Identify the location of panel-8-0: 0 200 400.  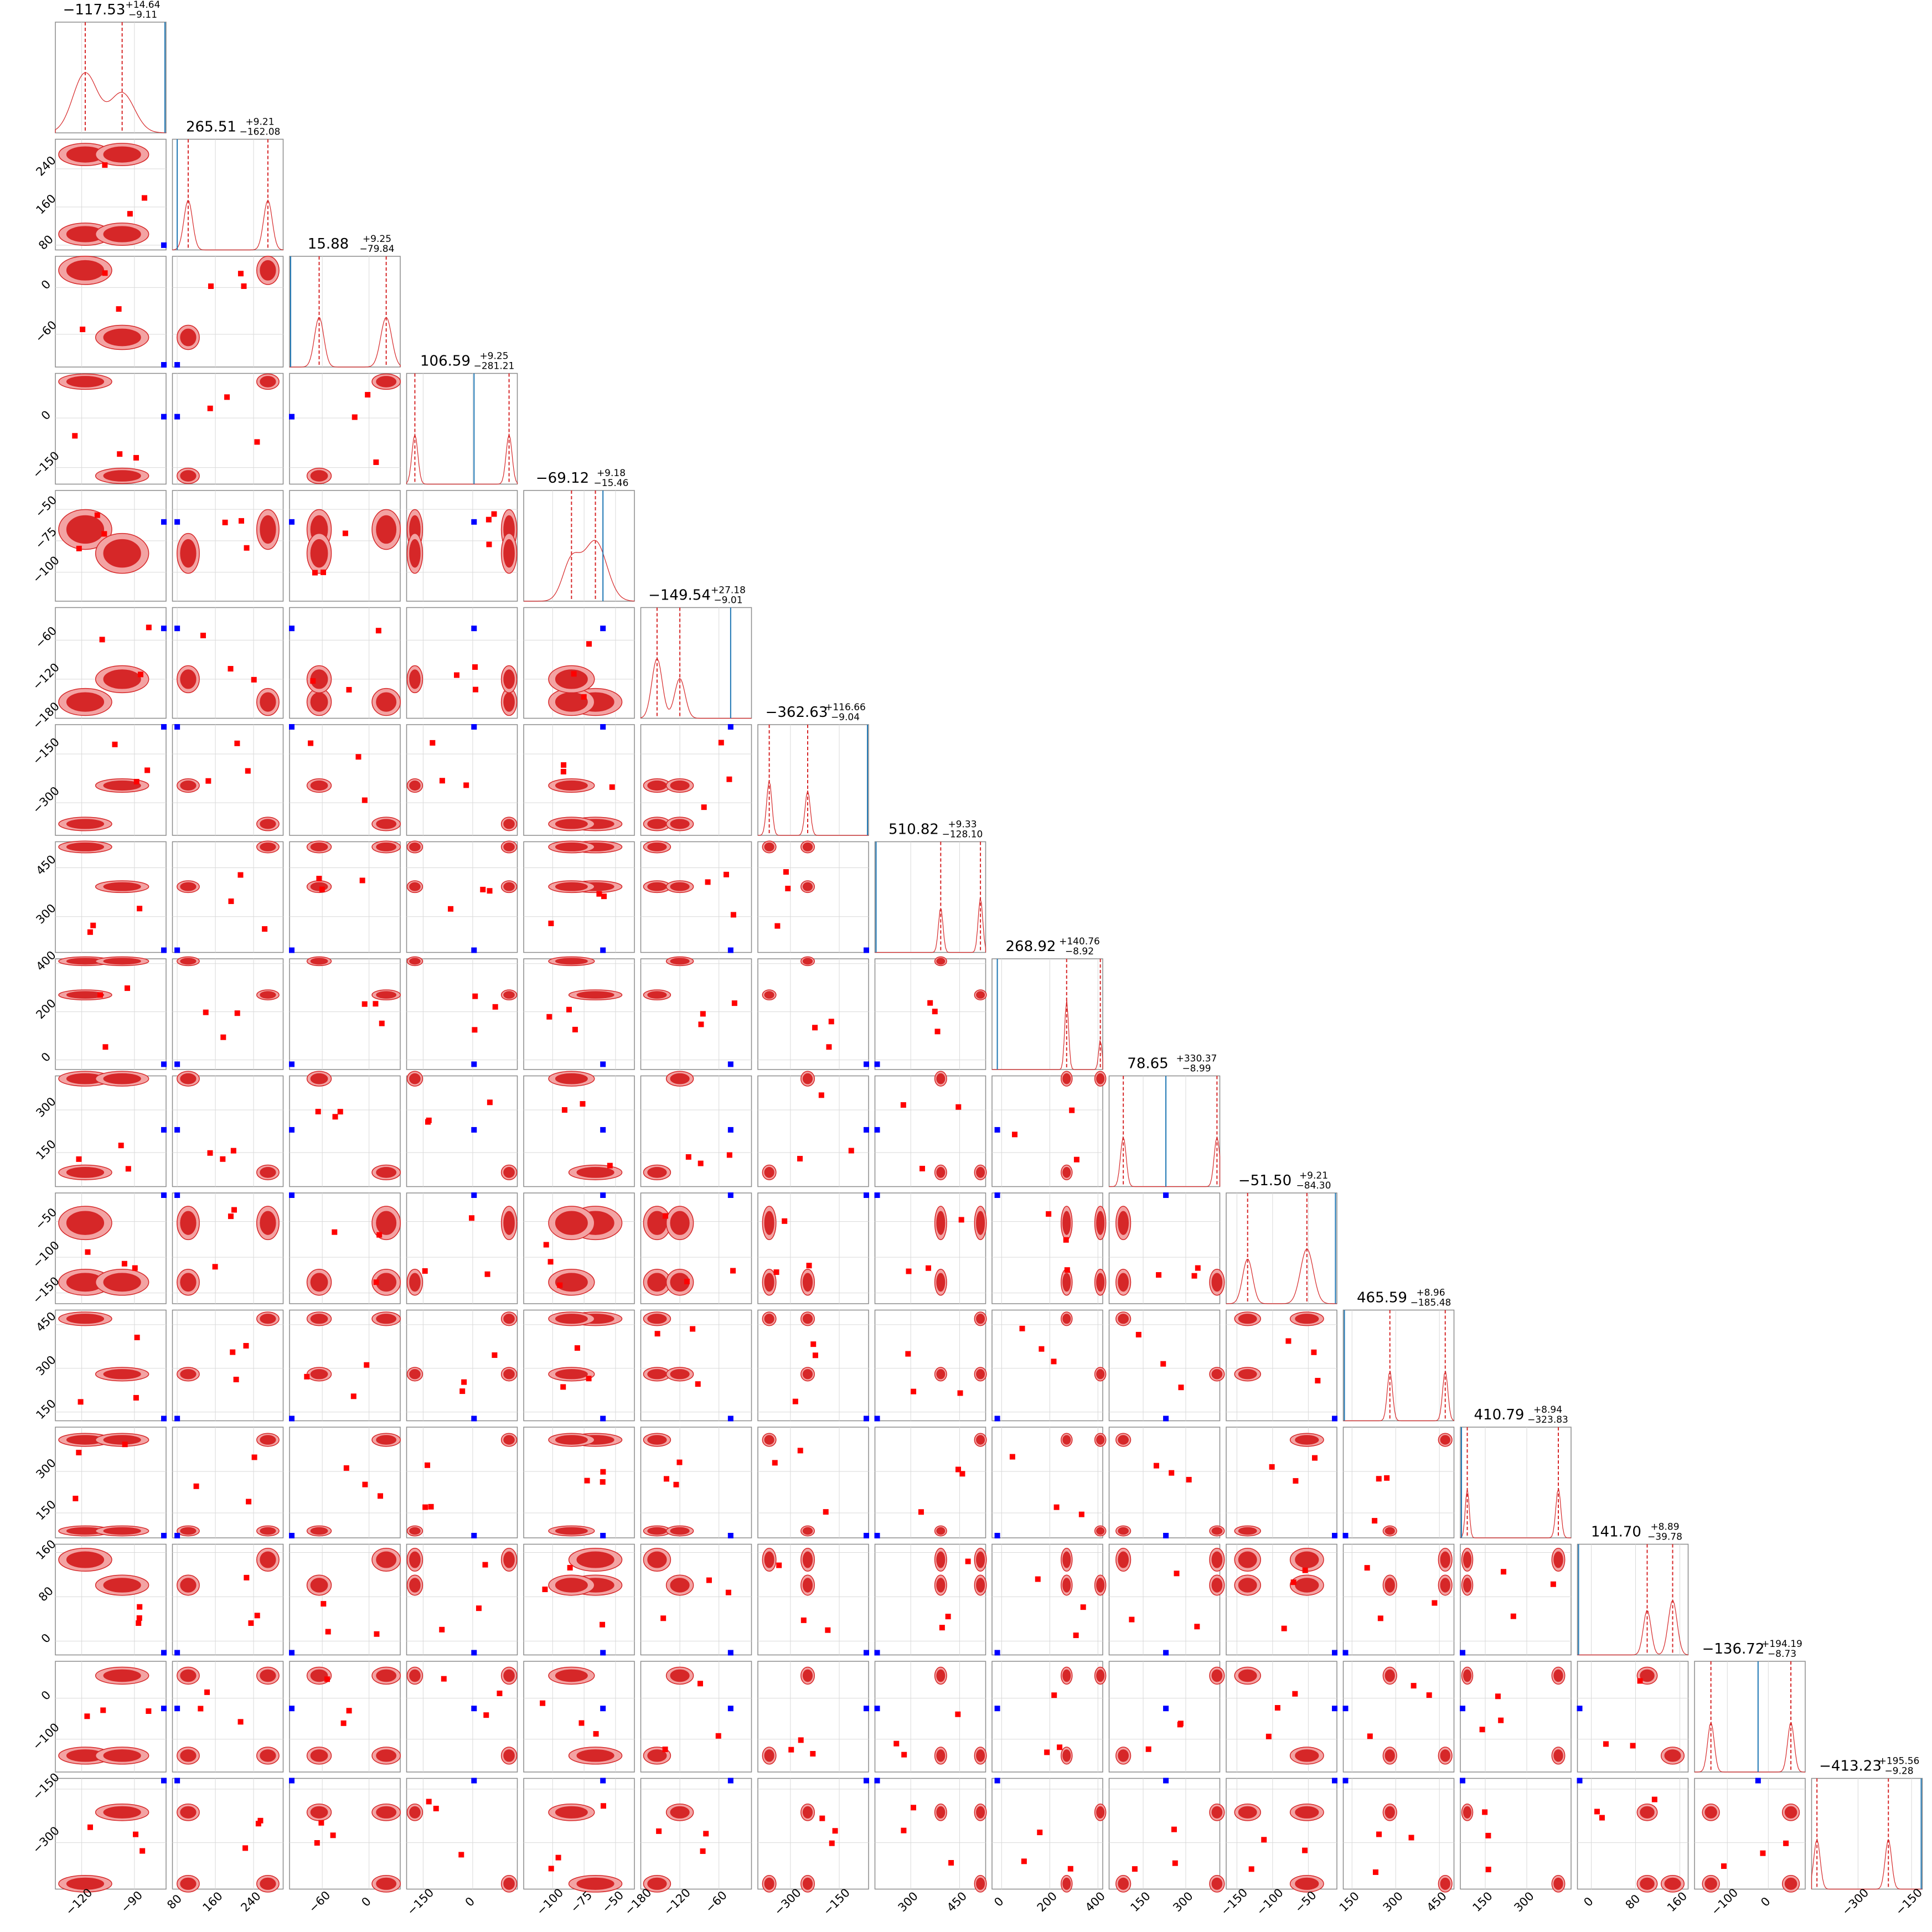
(100, 1009).